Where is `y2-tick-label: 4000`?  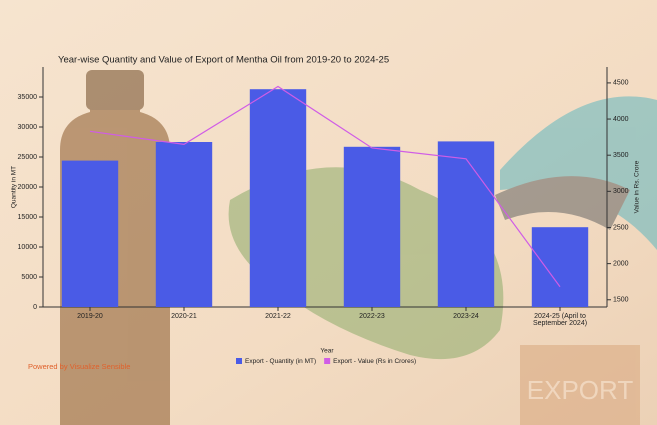
y2-tick-label: 4000 is located at coordinates (621, 119).